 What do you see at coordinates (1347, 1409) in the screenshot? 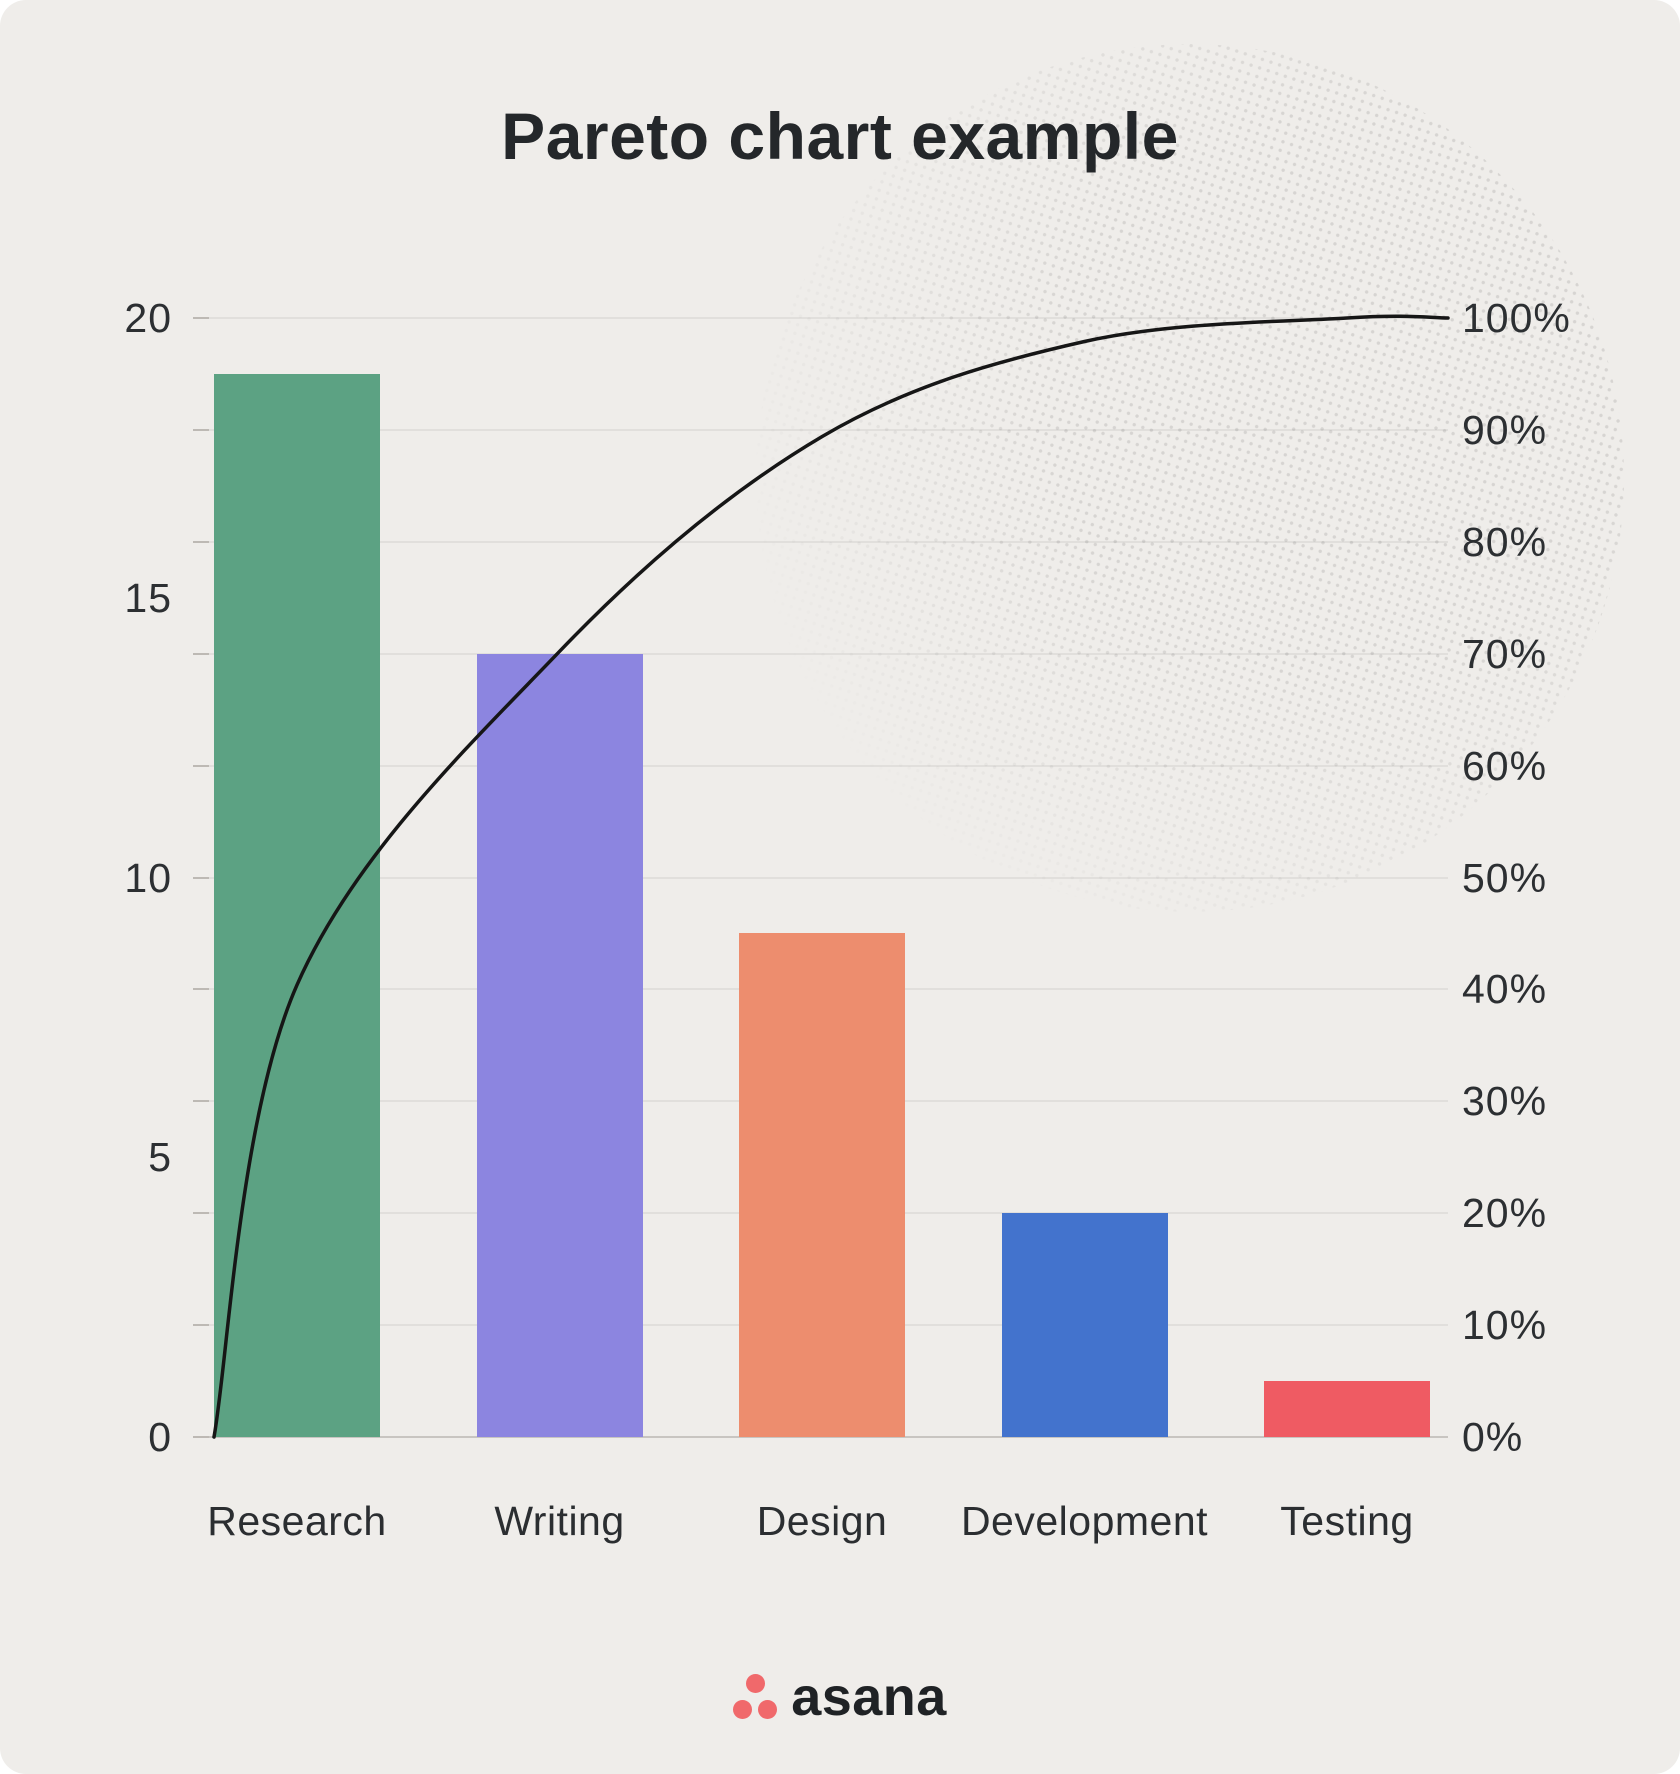
I see `bar-testing` at bounding box center [1347, 1409].